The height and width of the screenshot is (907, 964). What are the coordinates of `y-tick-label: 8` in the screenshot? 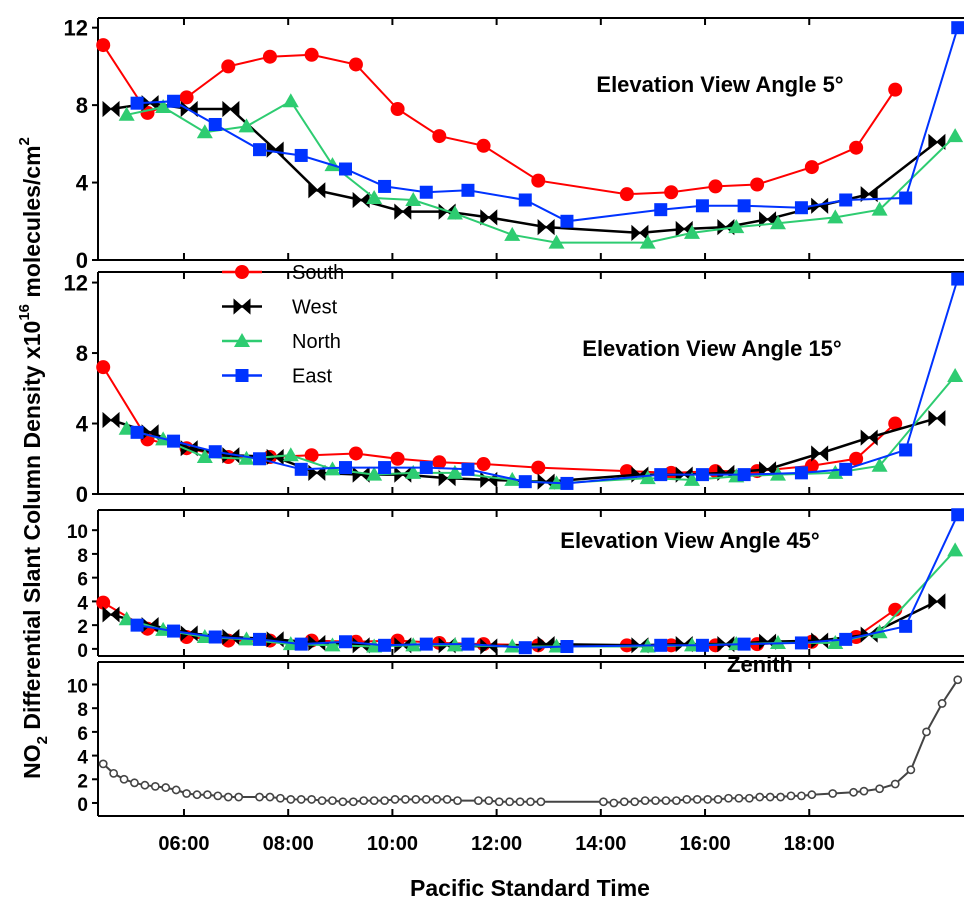 It's located at (82, 105).